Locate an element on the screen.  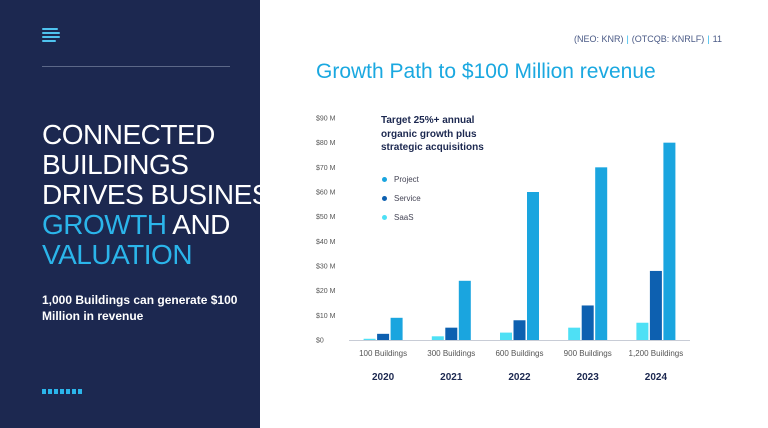
chart-title: Growth Path to $100 Million revenue is located at coordinates (486, 71).